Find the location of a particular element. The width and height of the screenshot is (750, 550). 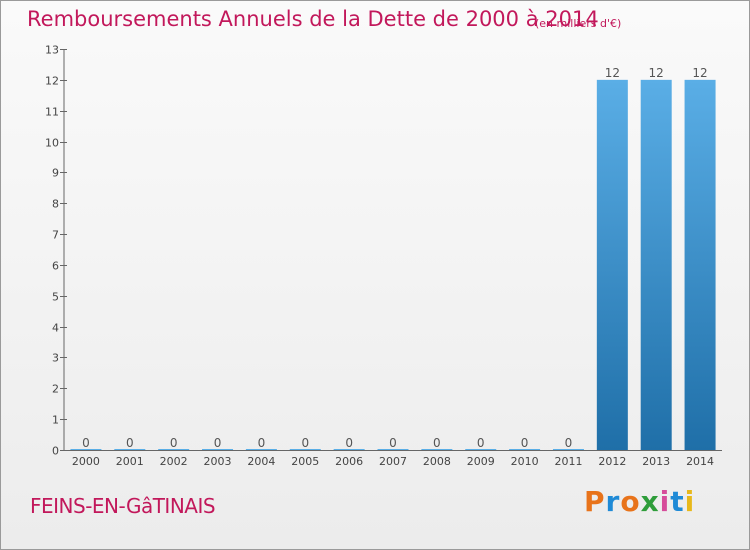

y-tick-label: 4 is located at coordinates (55, 328).